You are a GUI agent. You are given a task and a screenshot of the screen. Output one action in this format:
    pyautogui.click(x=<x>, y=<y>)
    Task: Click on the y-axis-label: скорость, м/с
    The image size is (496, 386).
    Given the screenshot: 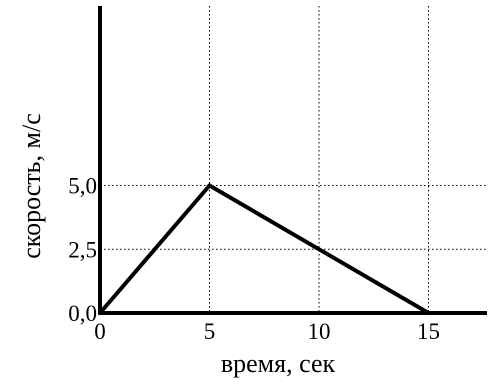 What is the action you would take?
    pyautogui.click(x=31, y=185)
    